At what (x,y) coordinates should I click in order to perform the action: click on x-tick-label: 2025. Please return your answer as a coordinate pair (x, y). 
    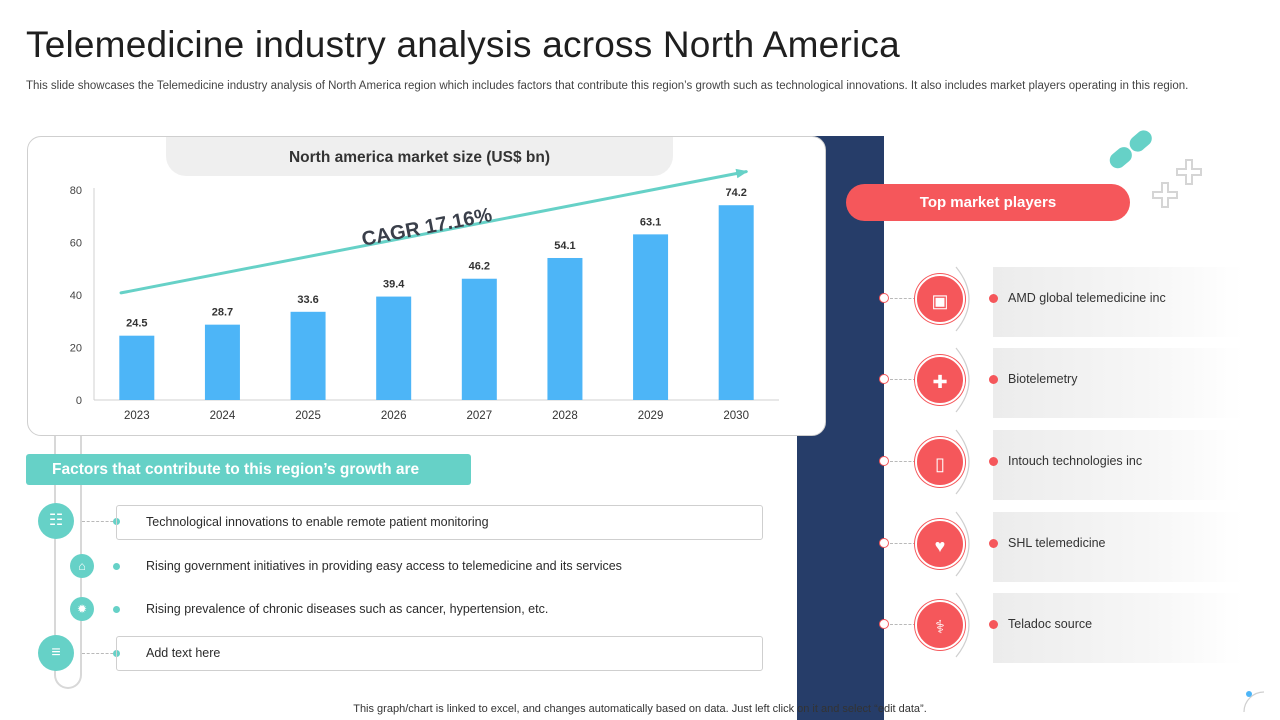
    Looking at the image, I should click on (308, 416).